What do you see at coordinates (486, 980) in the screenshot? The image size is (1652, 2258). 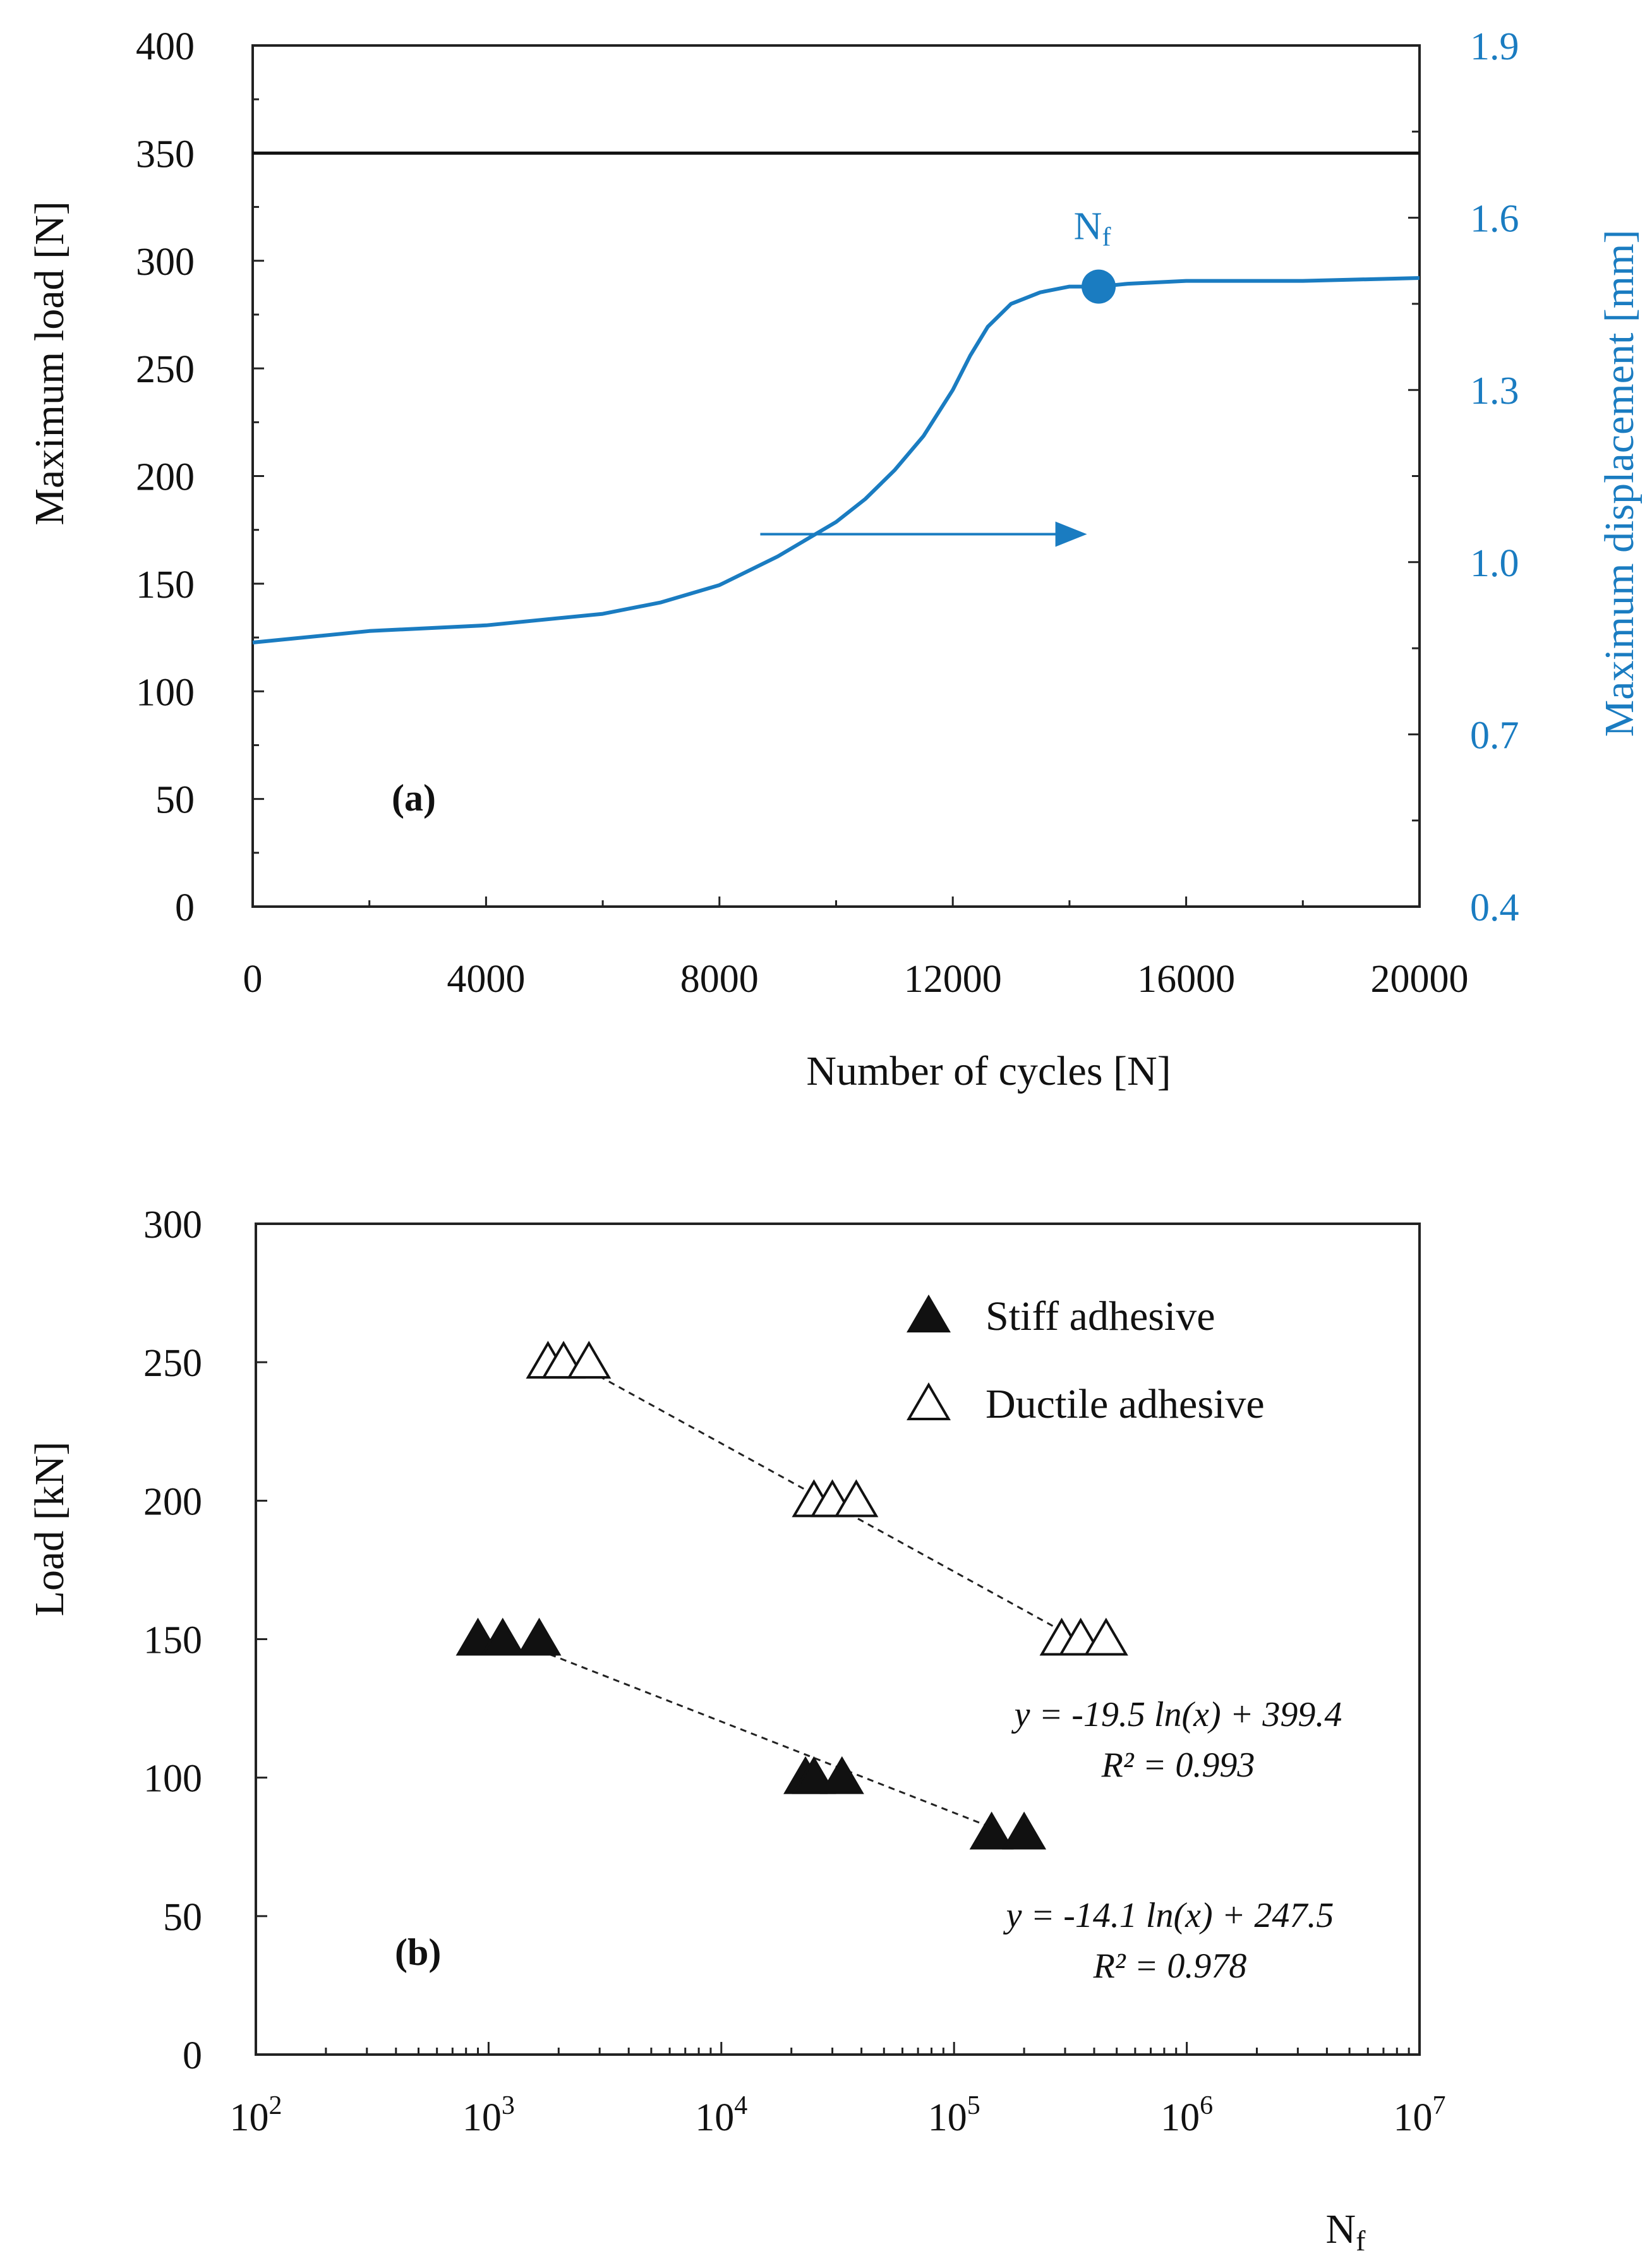 I see `x-tick-label: 4000` at bounding box center [486, 980].